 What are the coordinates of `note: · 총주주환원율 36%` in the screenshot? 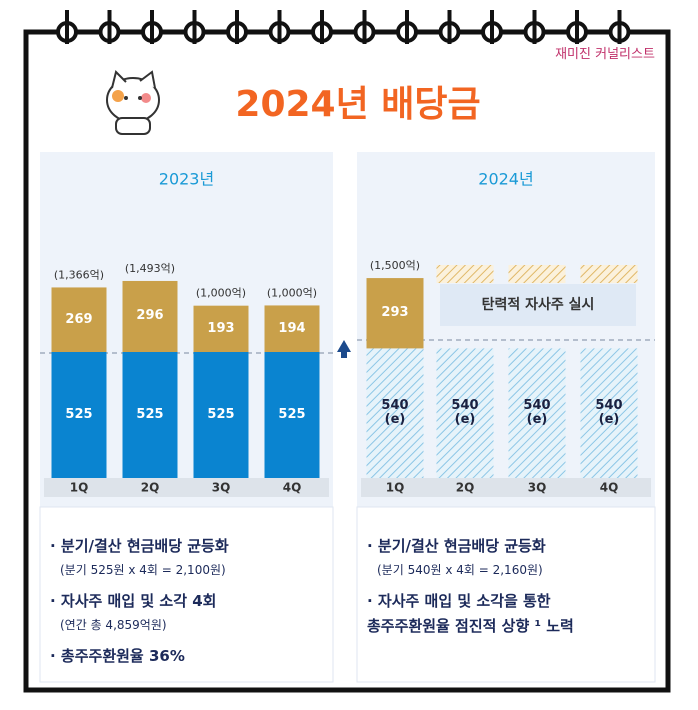 It's located at (117, 656).